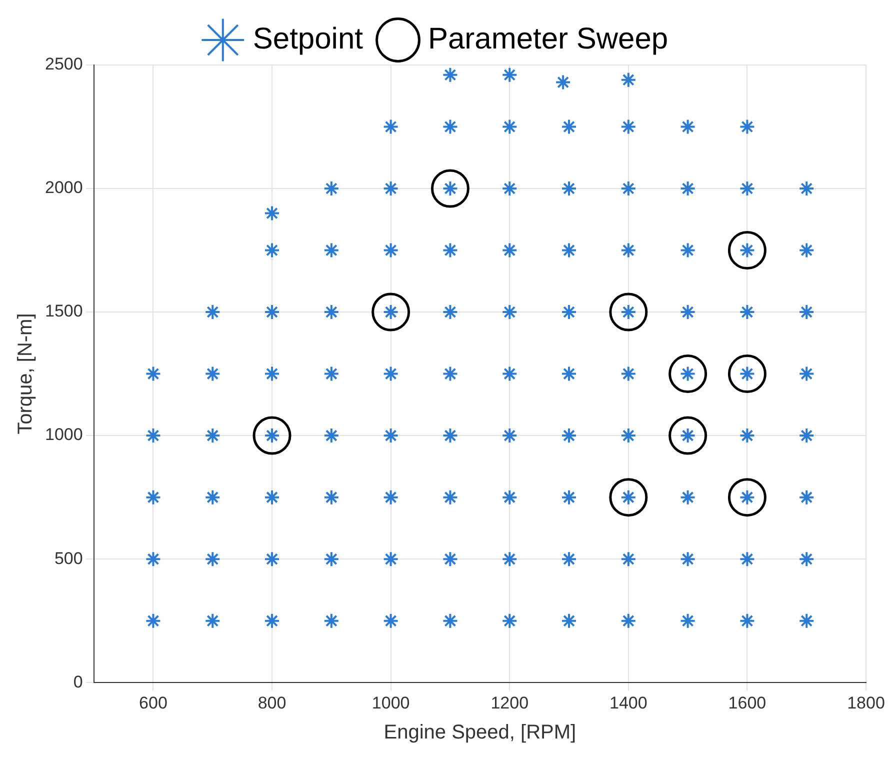 Image resolution: width=896 pixels, height=759 pixels. What do you see at coordinates (63, 188) in the screenshot?
I see `y-tick-label: 2000` at bounding box center [63, 188].